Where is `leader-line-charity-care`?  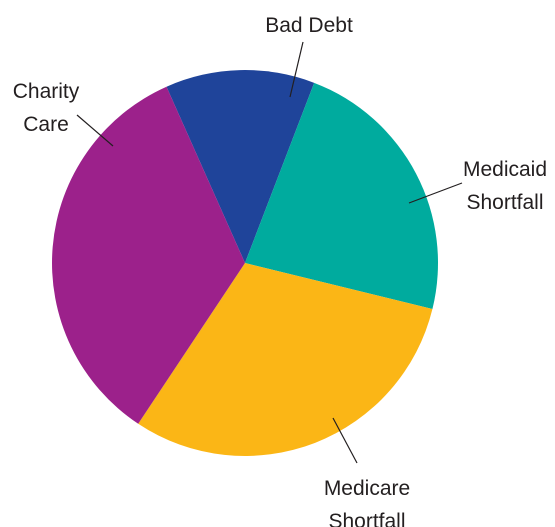 leader-line-charity-care is located at coordinates (95, 130).